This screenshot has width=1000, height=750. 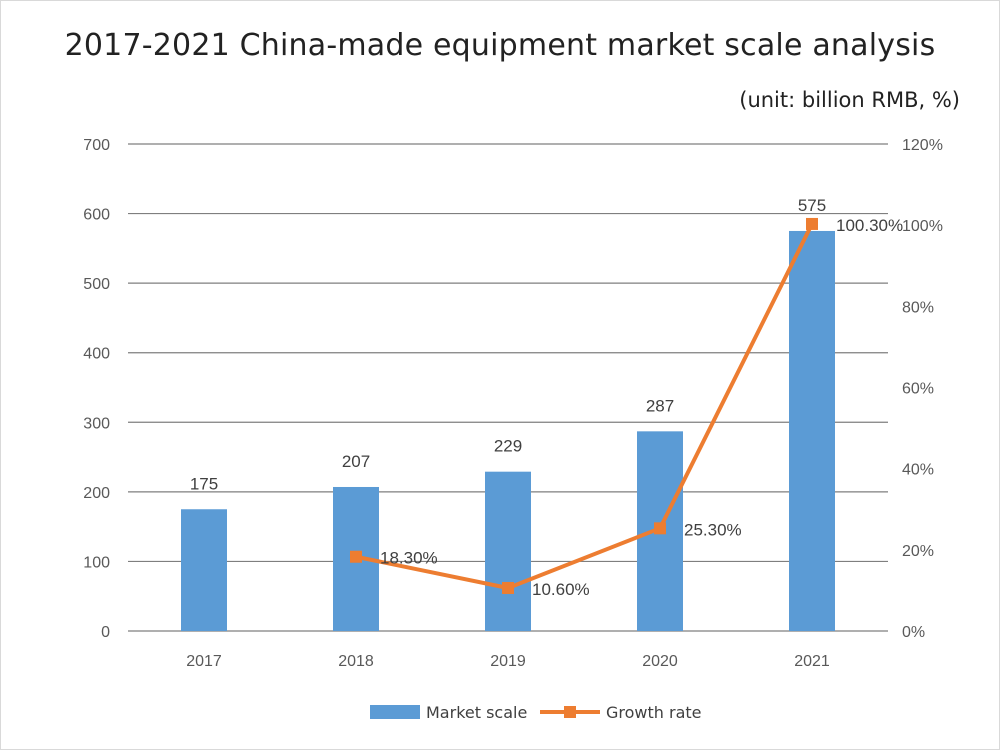 I want to click on x-axis-tick-label: 2021, so click(x=812, y=661).